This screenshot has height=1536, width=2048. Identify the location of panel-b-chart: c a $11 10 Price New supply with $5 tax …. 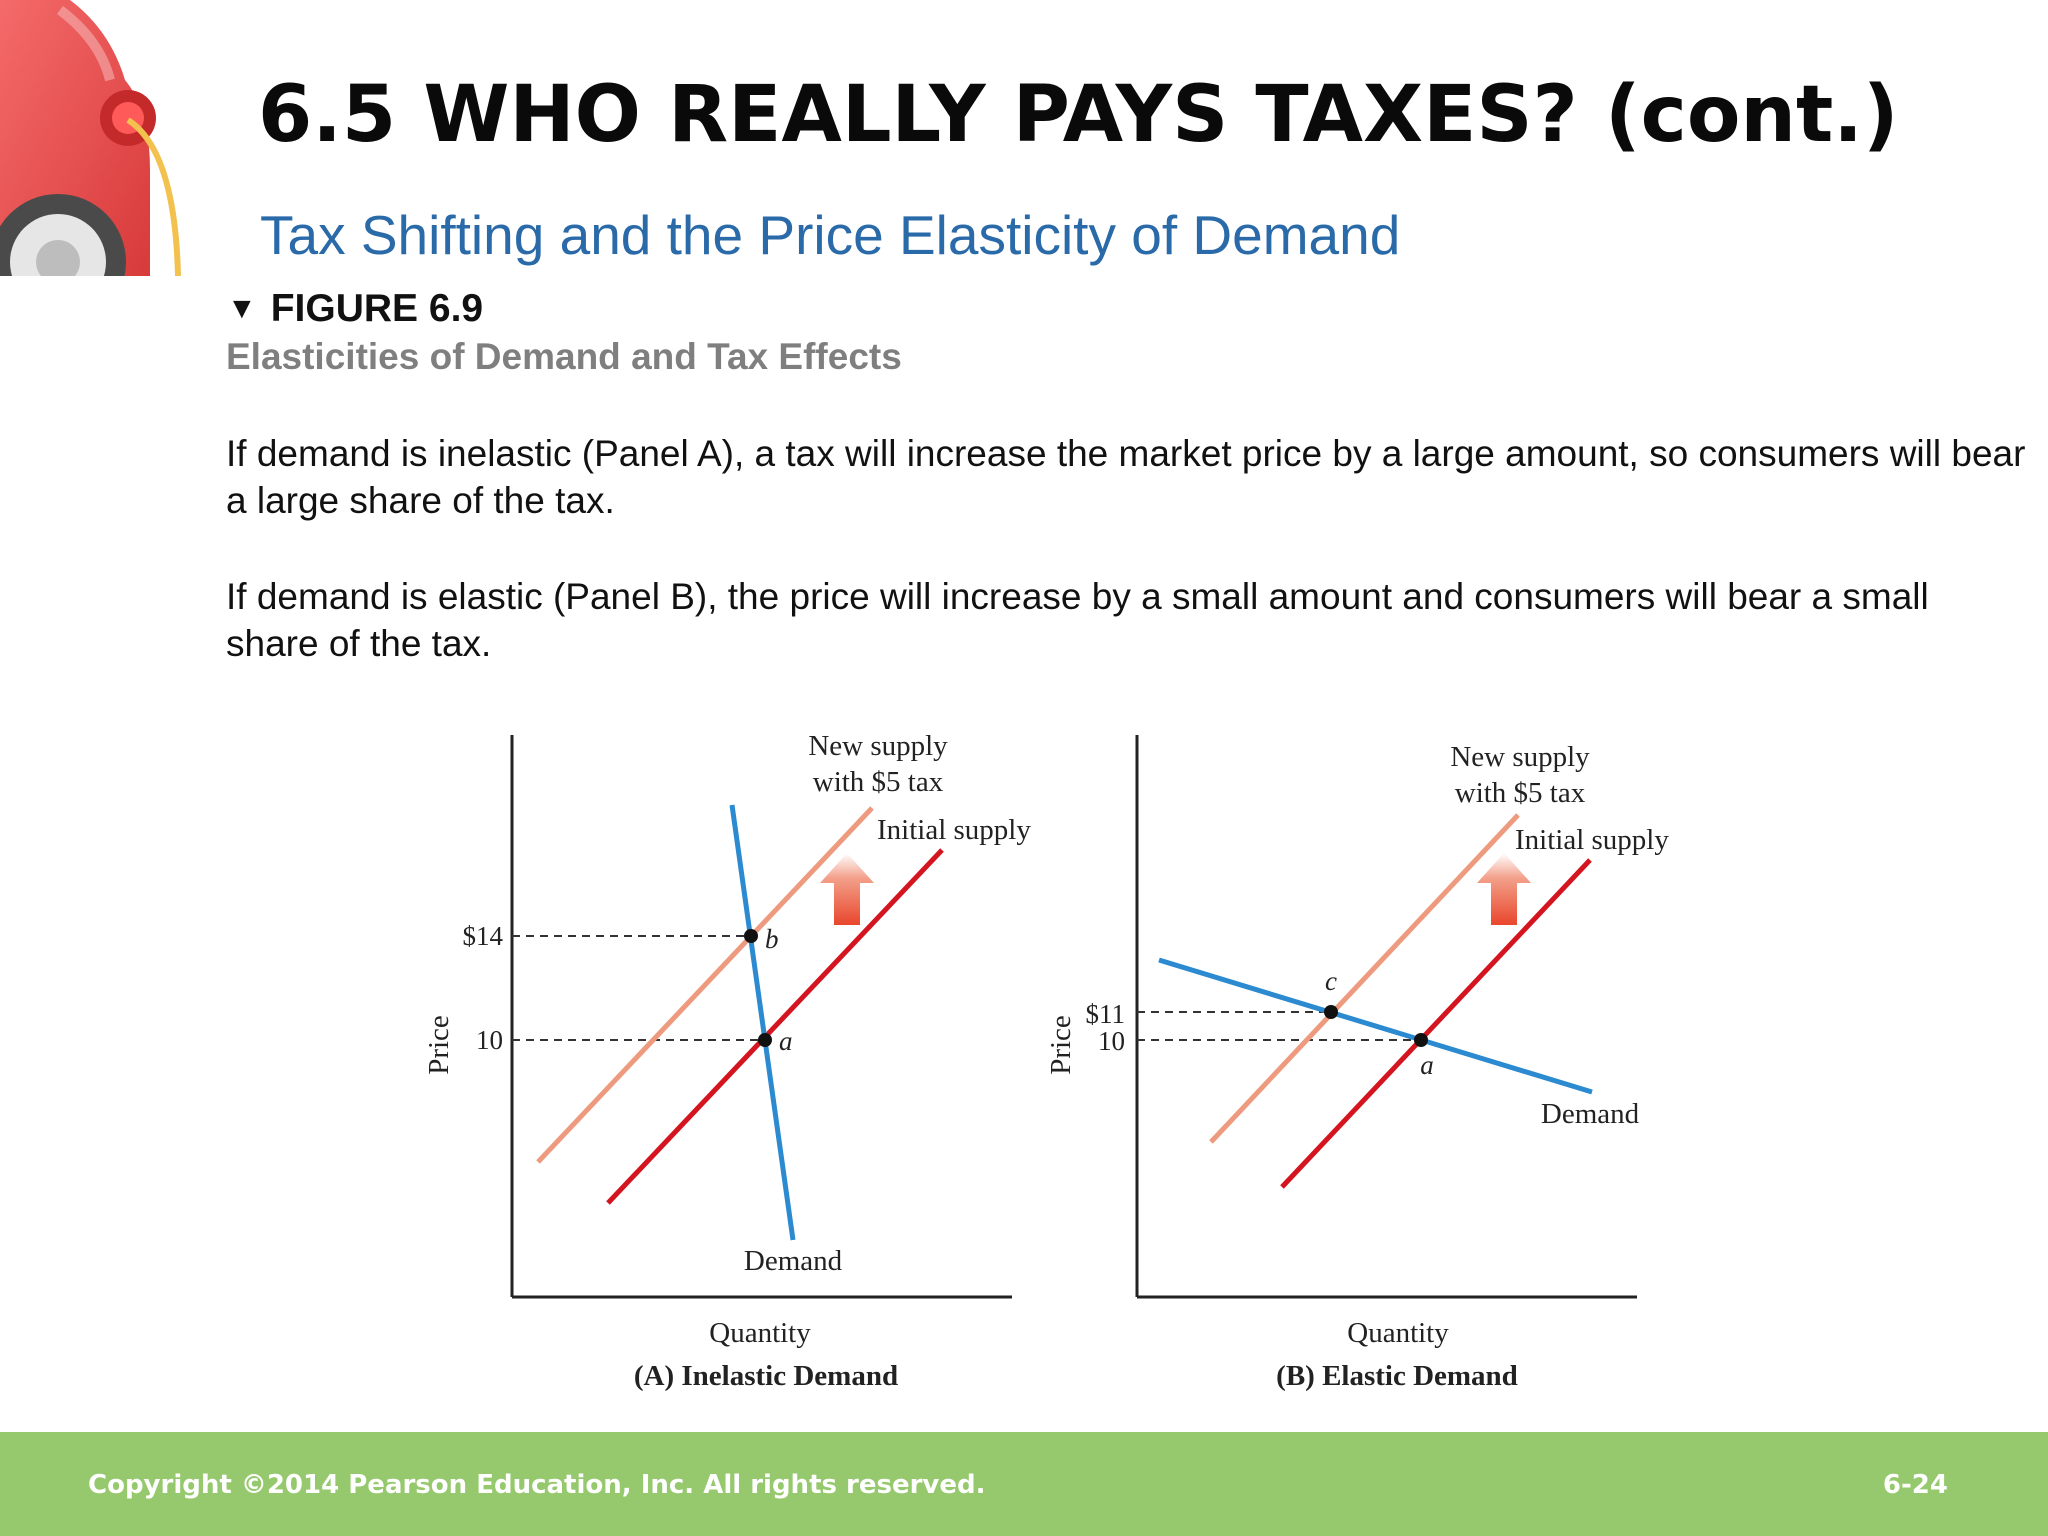
(1357, 1063).